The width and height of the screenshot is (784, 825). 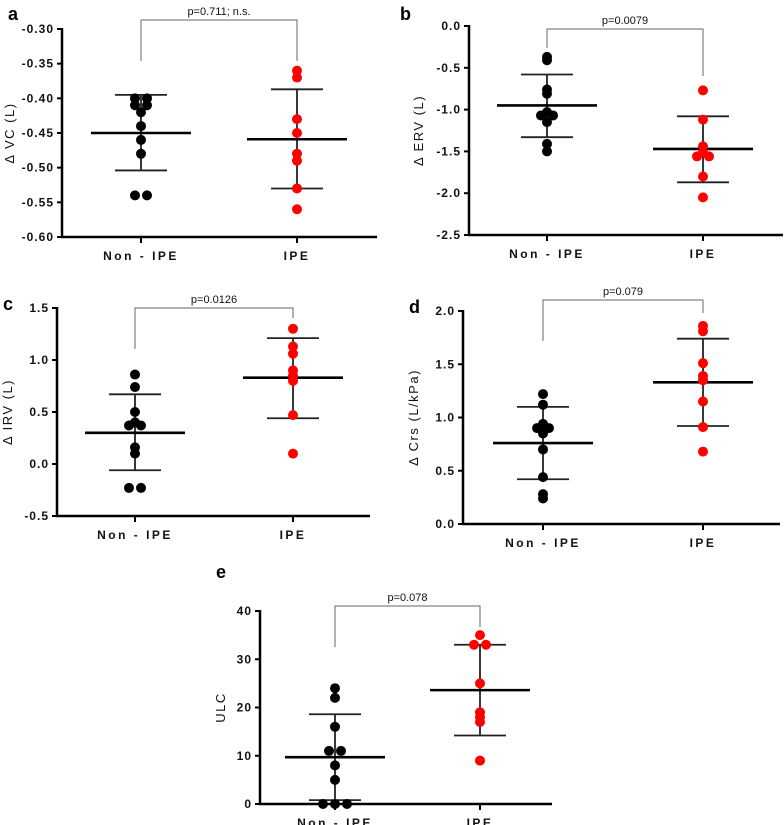 What do you see at coordinates (418, 130) in the screenshot?
I see `y-axis-label: Δ ERV (L)` at bounding box center [418, 130].